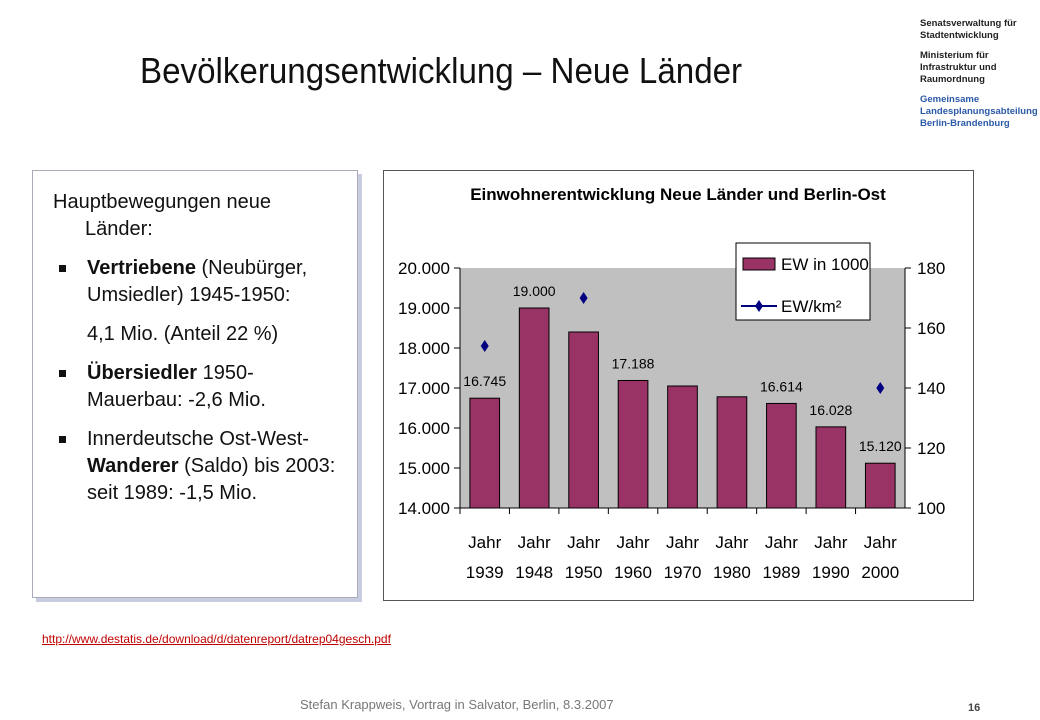 This screenshot has width=1040, height=720. Describe the element at coordinates (931, 268) in the screenshot. I see `y2-tick-label: 180` at that location.